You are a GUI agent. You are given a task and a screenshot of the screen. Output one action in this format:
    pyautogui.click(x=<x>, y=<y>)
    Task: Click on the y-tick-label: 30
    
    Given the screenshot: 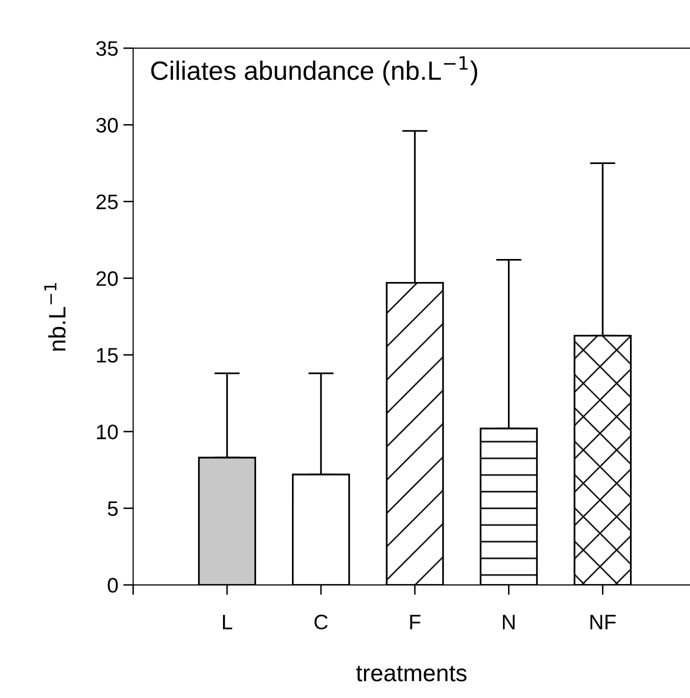 What is the action you would take?
    pyautogui.click(x=107, y=125)
    